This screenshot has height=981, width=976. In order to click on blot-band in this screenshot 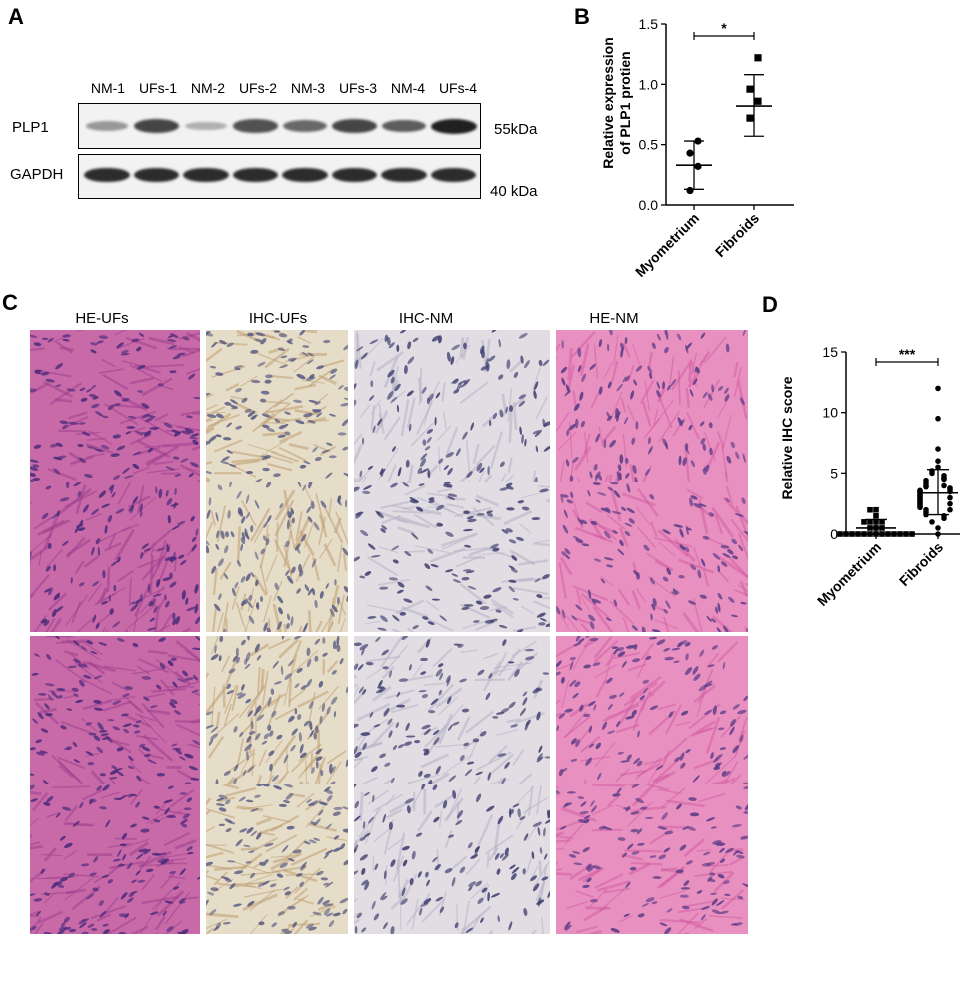, I will do `click(255, 175)`.